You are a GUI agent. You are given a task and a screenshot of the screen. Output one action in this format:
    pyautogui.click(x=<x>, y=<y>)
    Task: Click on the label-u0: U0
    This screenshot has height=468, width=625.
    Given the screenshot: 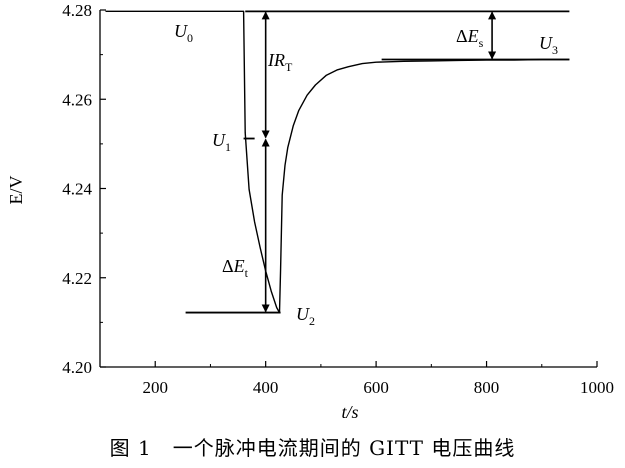 What is the action you would take?
    pyautogui.click(x=183, y=33)
    